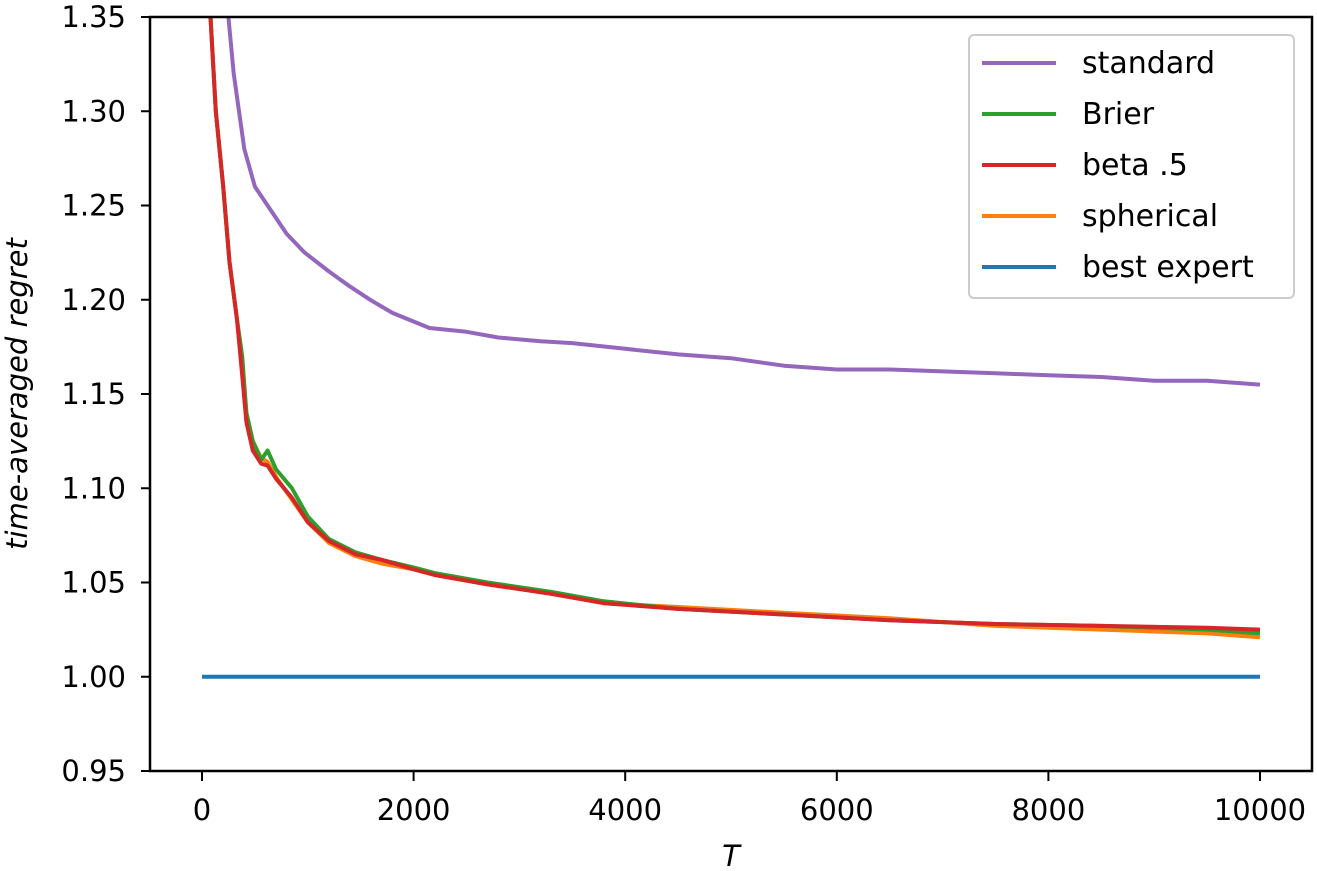 This screenshot has height=871, width=1317. I want to click on legend-label: spherical, so click(1150, 216).